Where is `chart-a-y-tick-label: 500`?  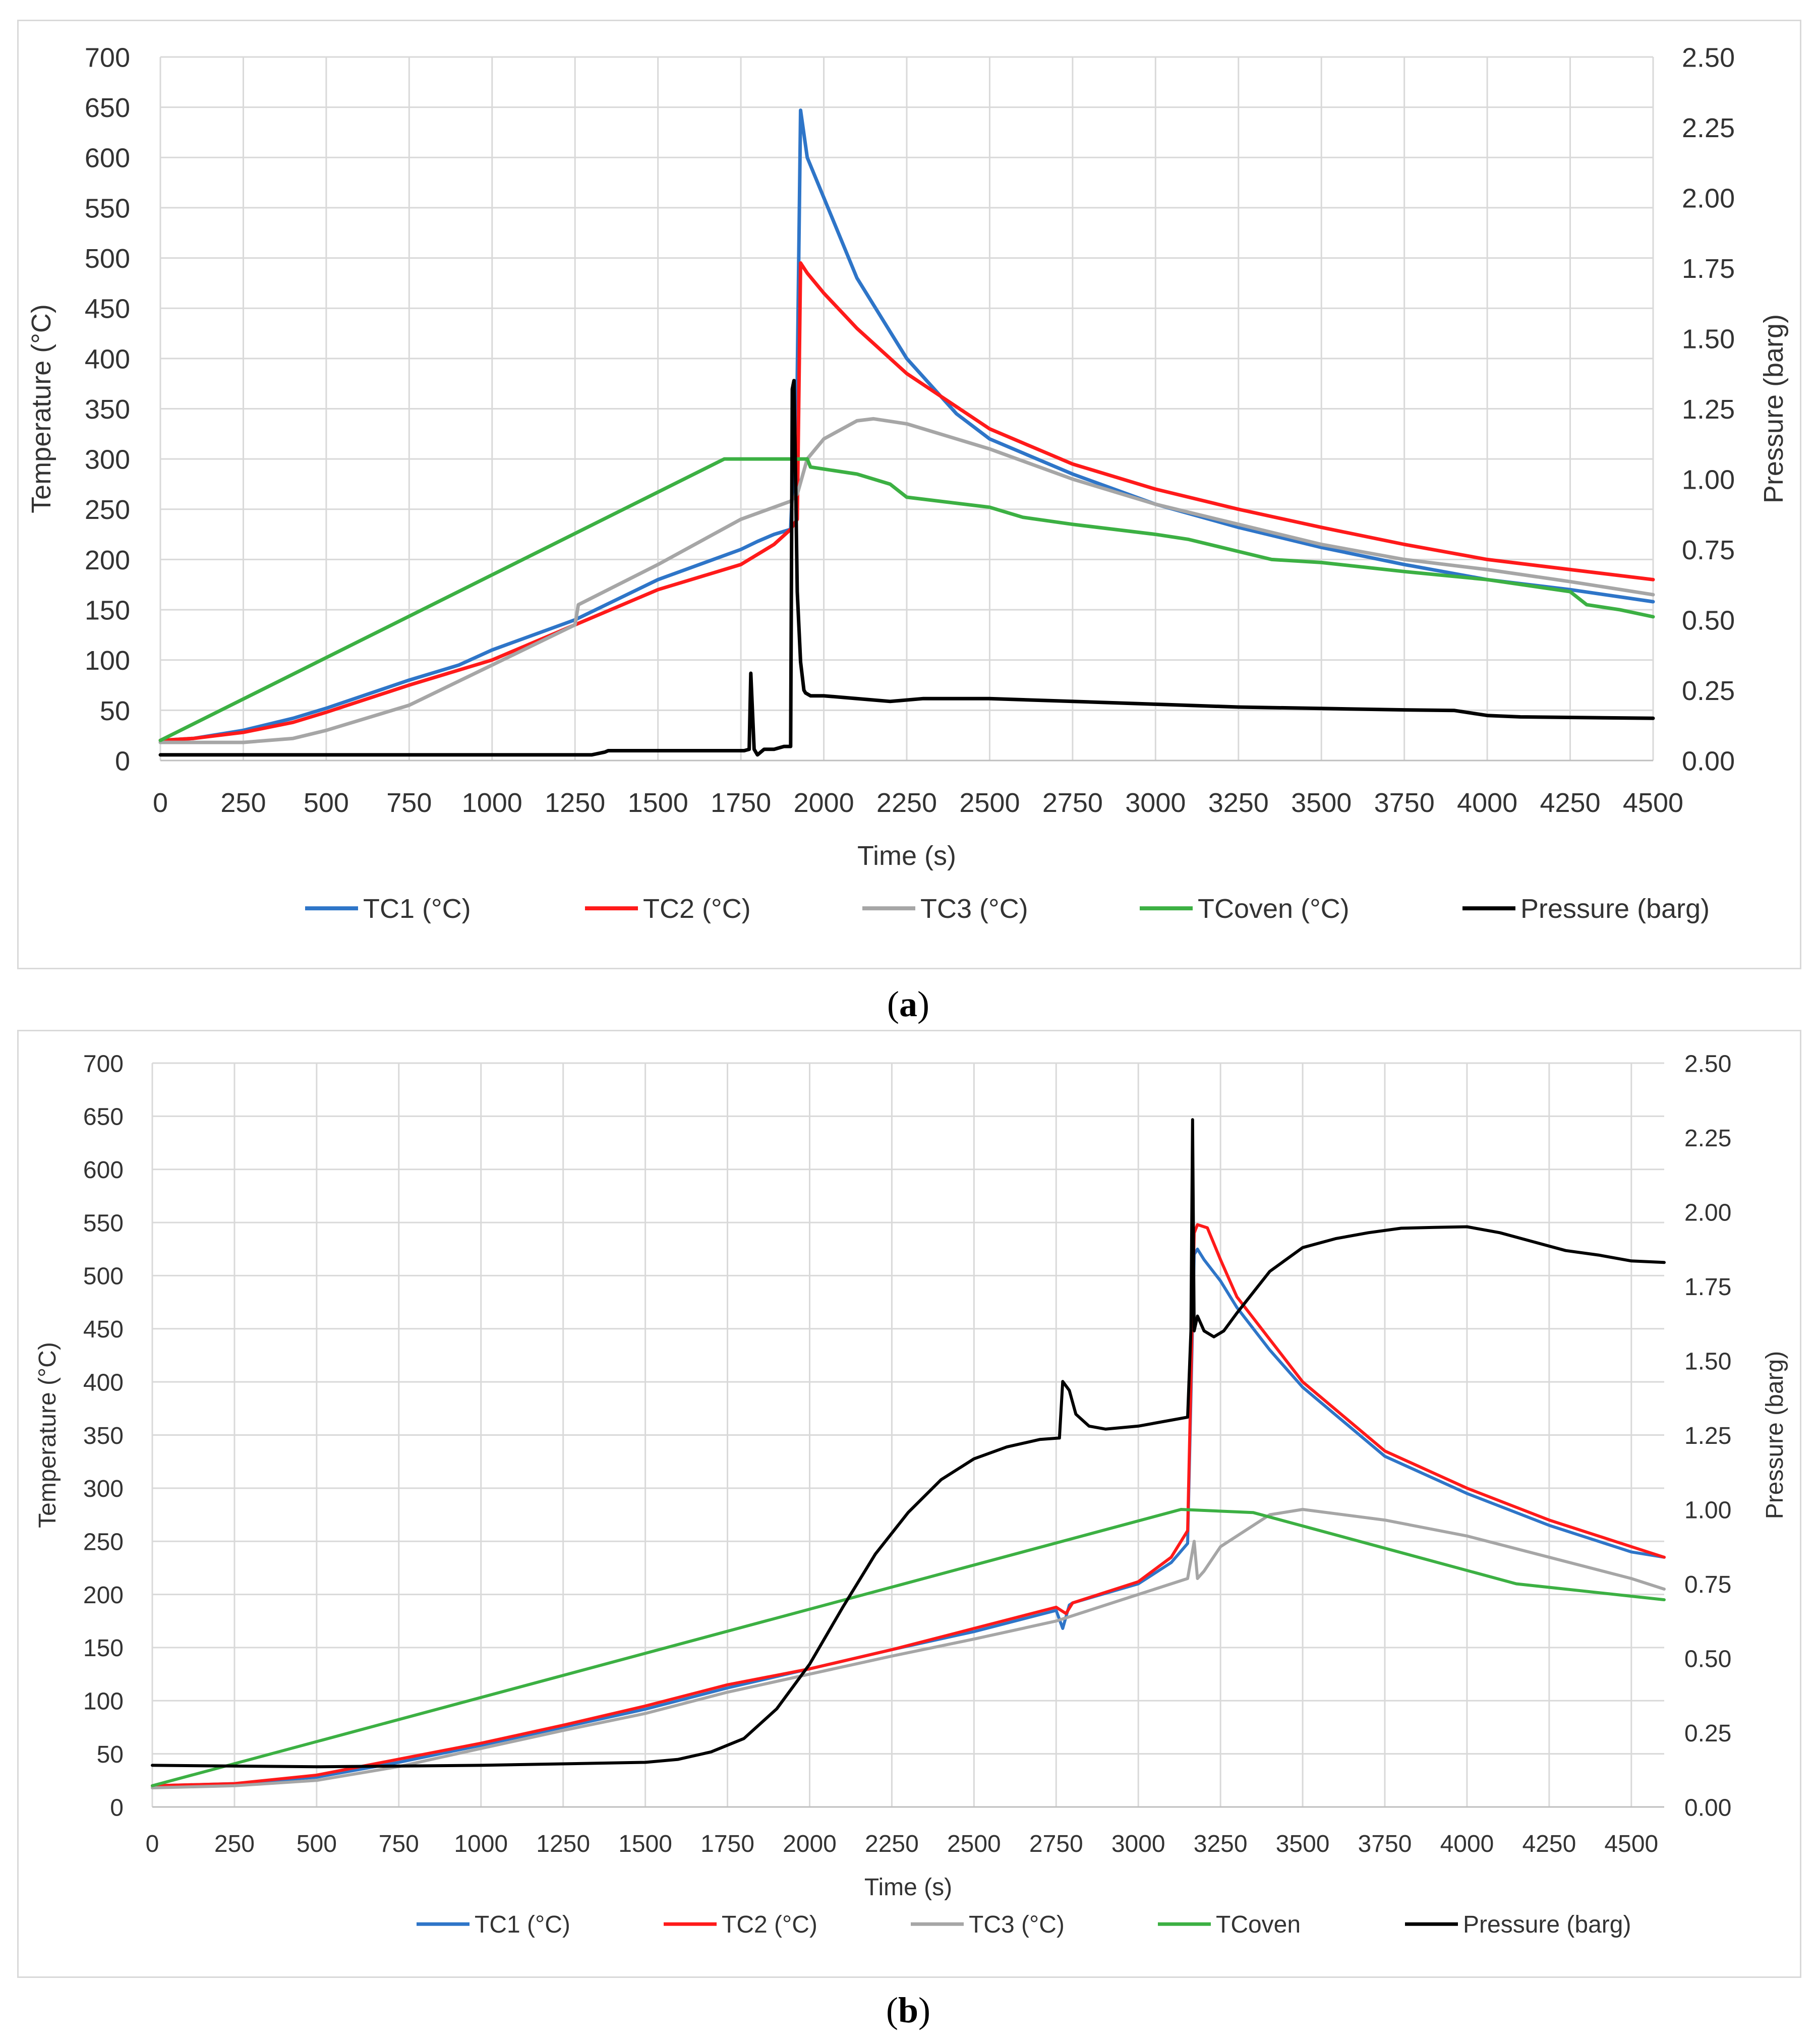
chart-a-y-tick-label: 500 is located at coordinates (108, 259).